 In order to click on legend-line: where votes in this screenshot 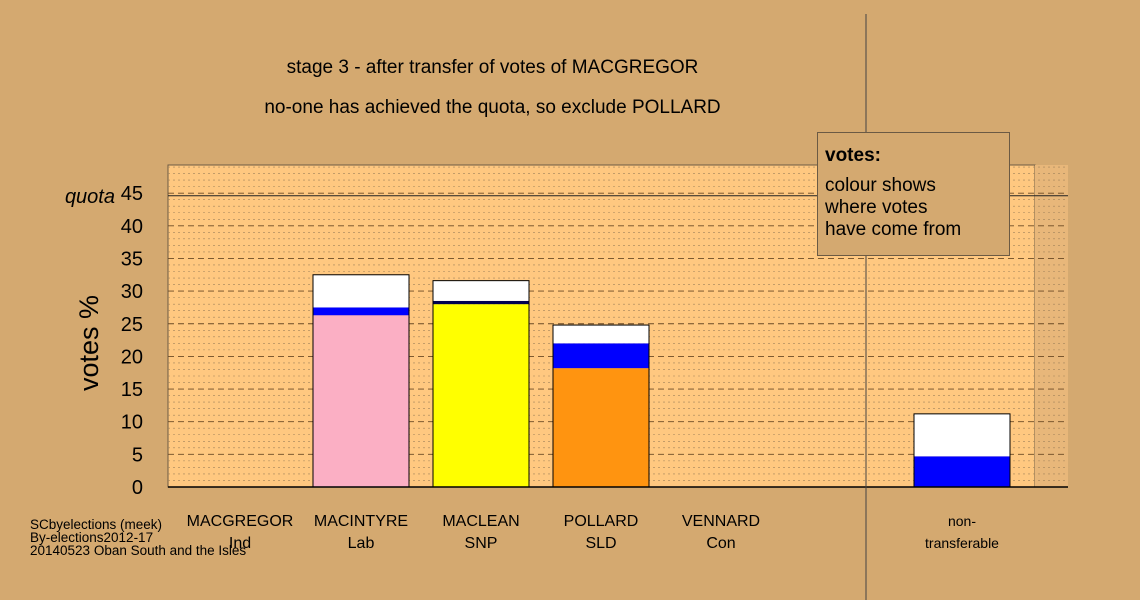, I will do `click(876, 207)`.